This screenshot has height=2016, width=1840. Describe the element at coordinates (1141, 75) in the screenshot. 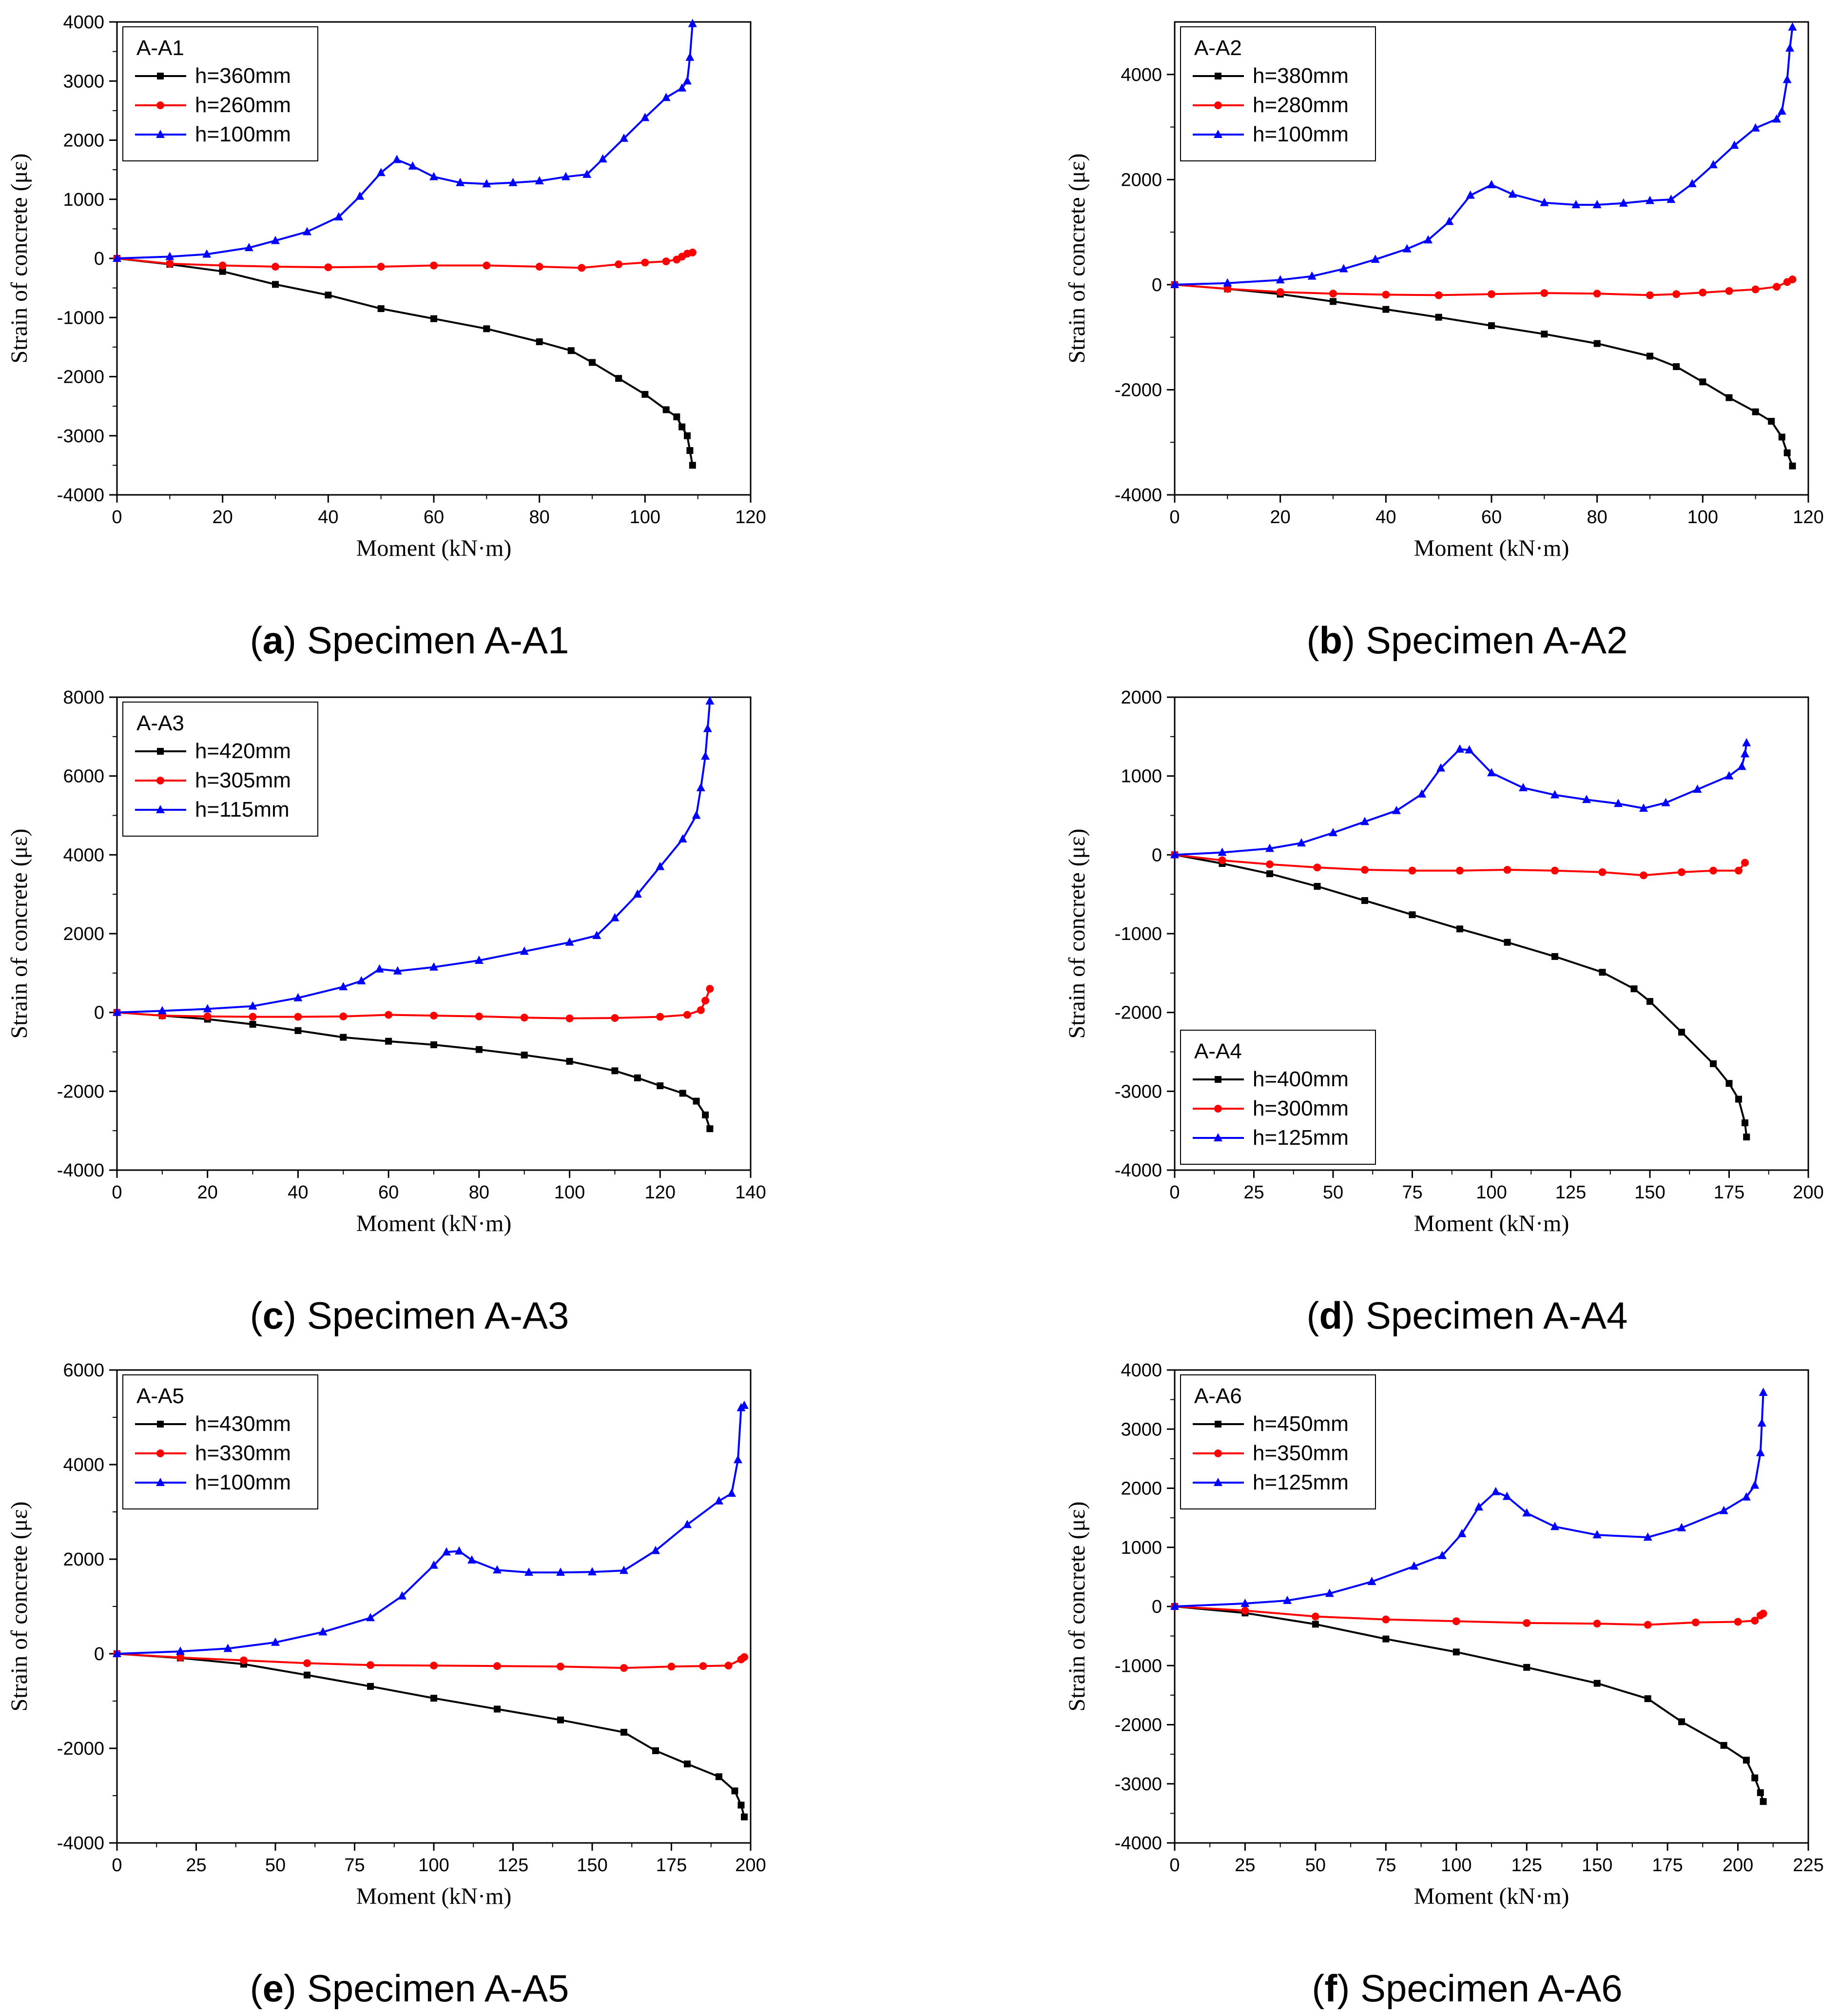

I see `y-tick-label: 4000` at that location.